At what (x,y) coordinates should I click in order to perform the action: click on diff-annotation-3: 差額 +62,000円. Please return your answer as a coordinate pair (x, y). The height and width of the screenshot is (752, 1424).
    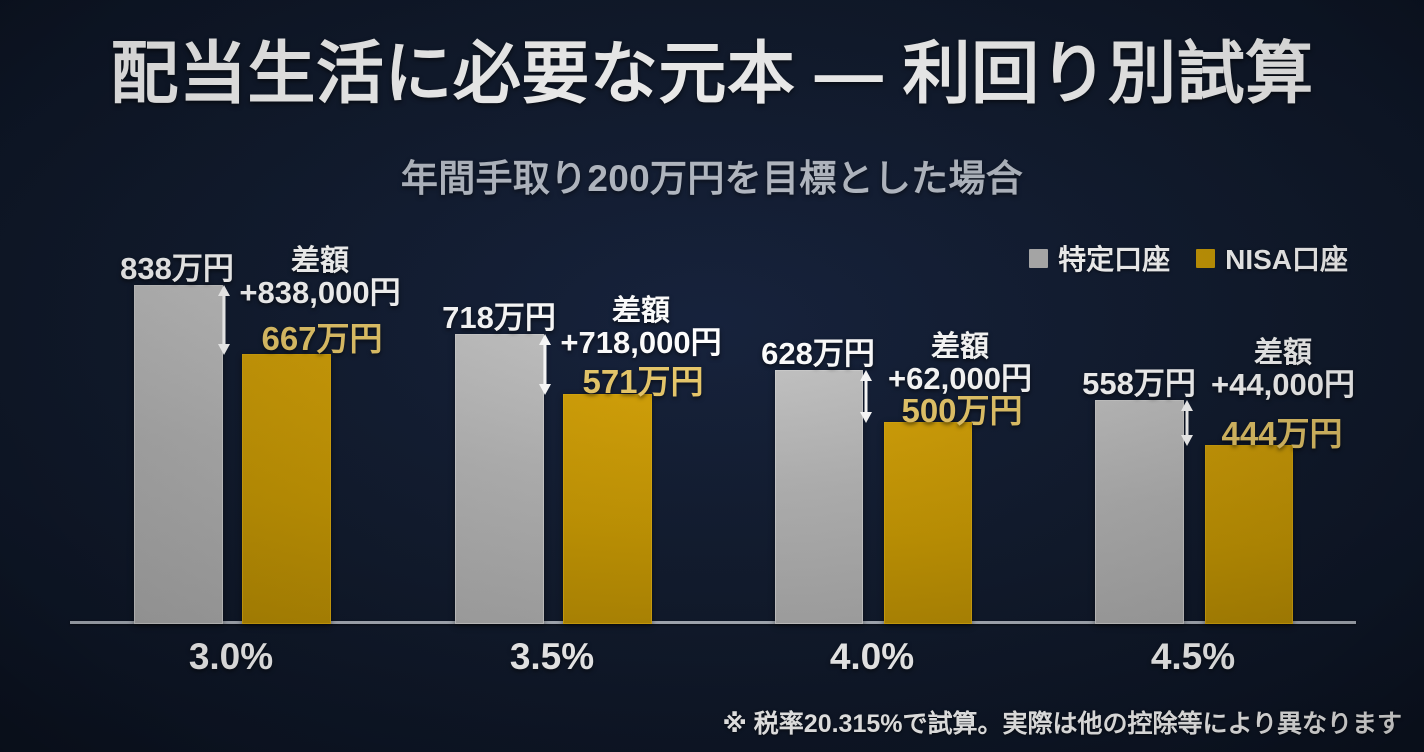
    Looking at the image, I should click on (960, 364).